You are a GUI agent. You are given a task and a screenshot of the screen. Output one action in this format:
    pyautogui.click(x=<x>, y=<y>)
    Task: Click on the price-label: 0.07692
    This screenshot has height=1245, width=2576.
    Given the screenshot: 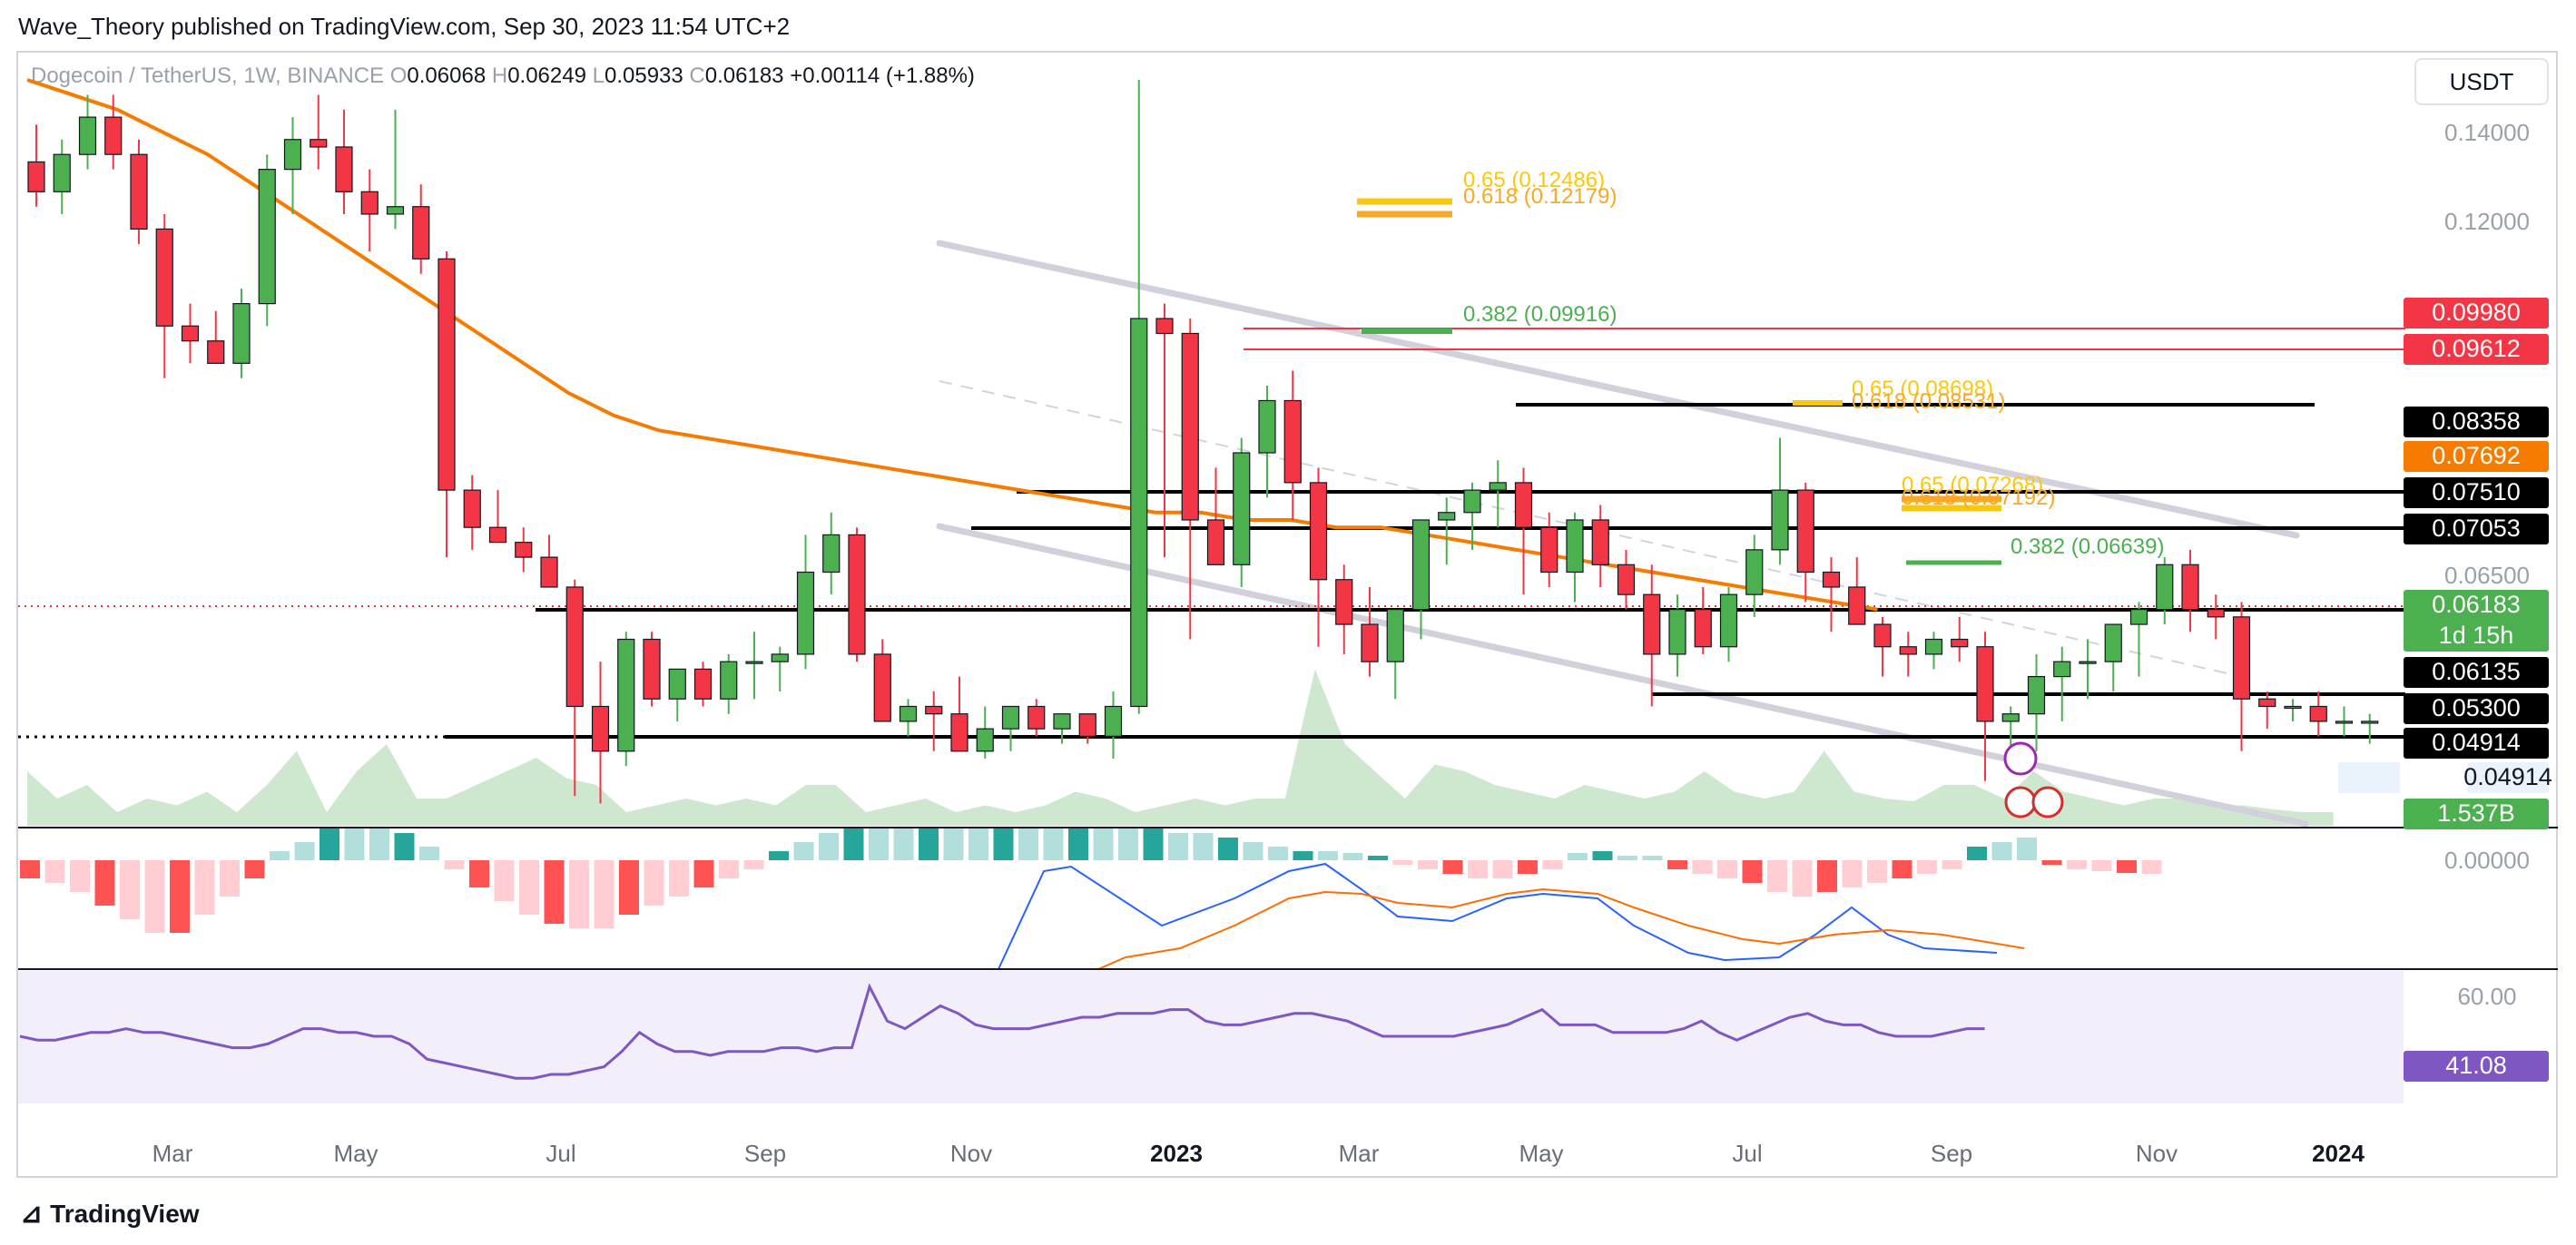 What is the action you would take?
    pyautogui.click(x=2476, y=456)
    